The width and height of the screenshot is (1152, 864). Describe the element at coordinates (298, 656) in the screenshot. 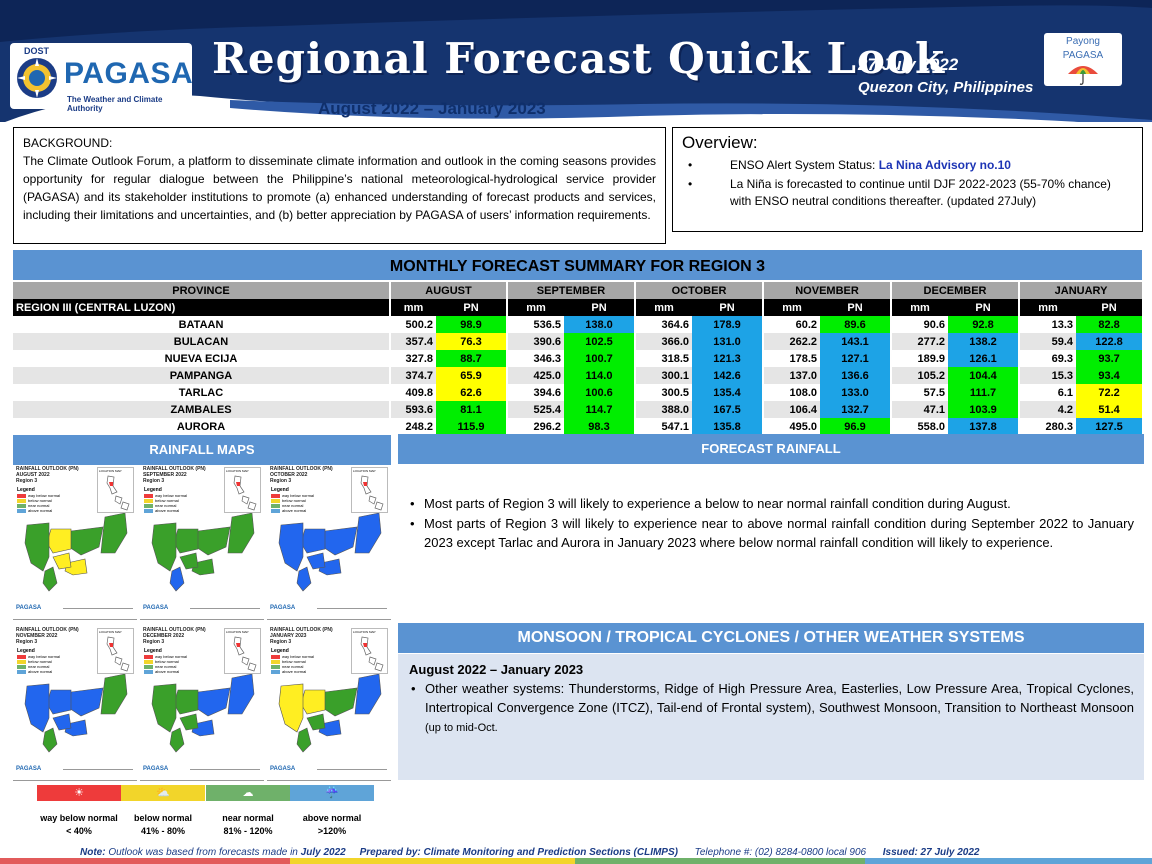

I see `legend-label: way below normal` at that location.